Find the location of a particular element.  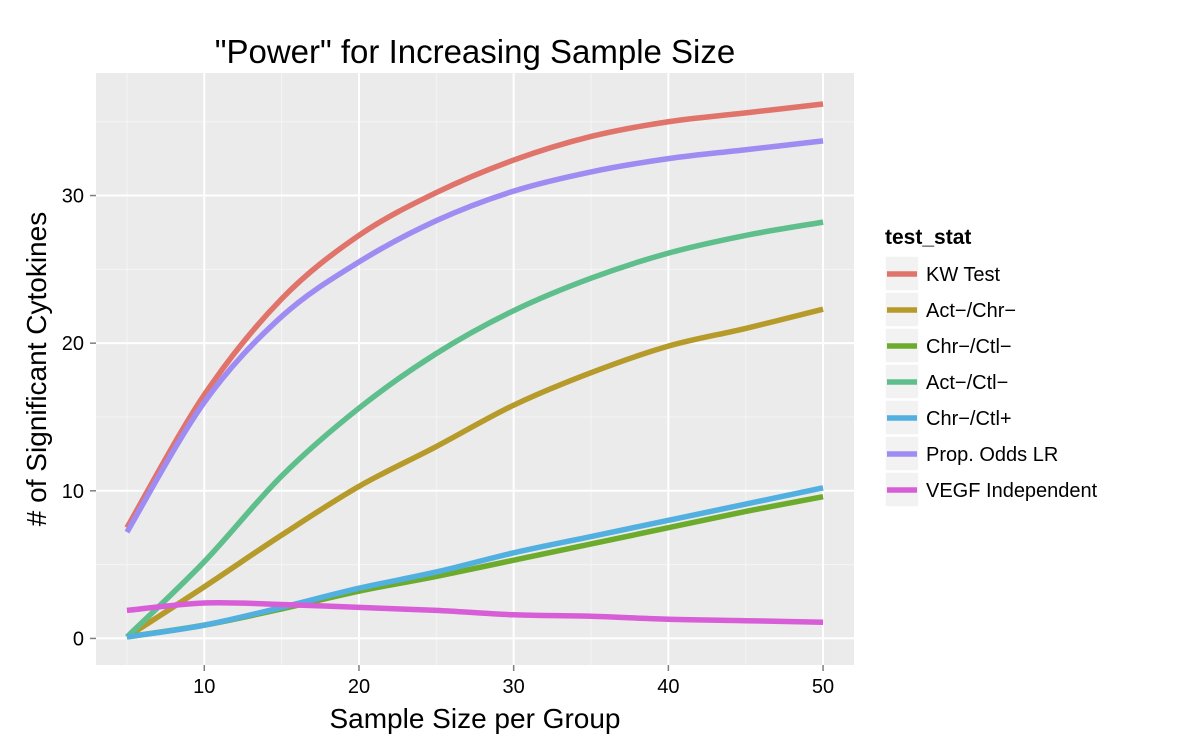

series-line-chr-ctl is located at coordinates (475, 562).